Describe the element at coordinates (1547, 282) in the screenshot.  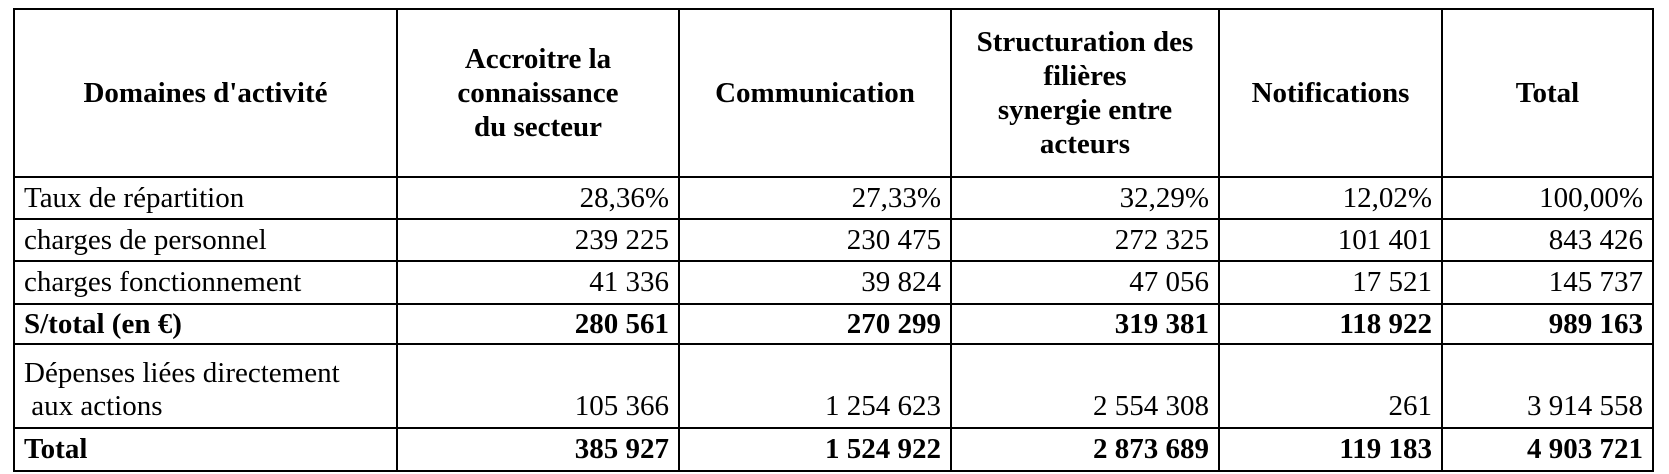
I see `cell-value: 145 737` at that location.